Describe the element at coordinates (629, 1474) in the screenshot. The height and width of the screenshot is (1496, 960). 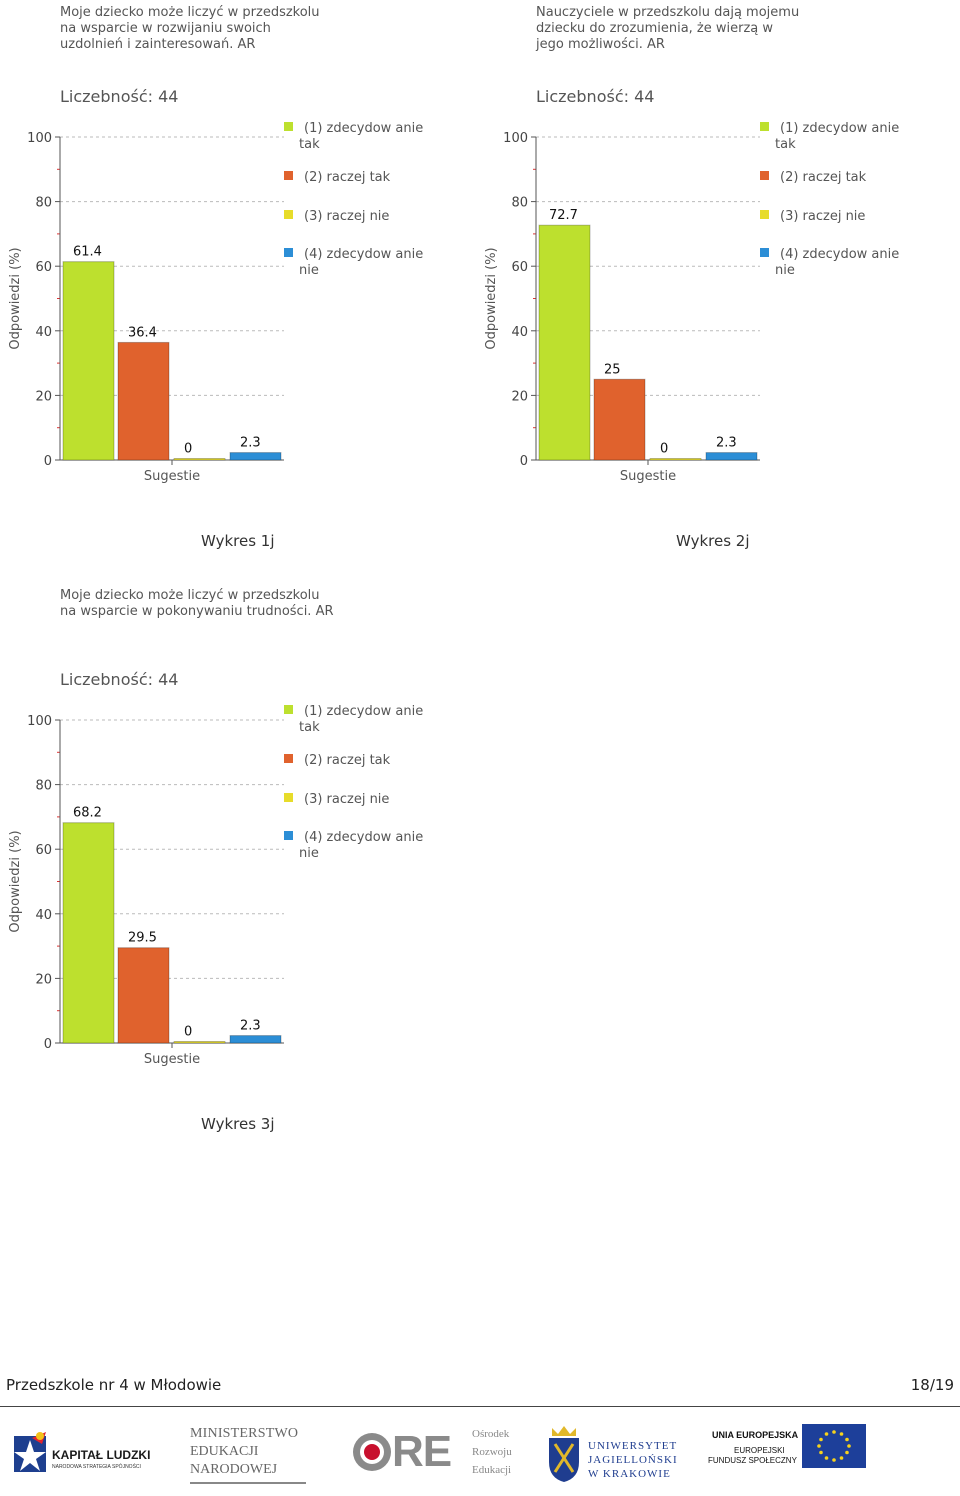
I see `uj-line-3: W KRAKOWIE` at that location.